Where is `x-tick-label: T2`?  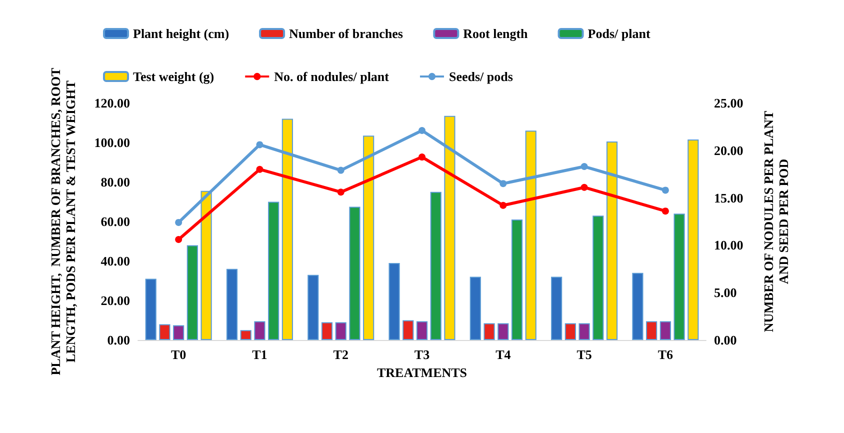 x-tick-label: T2 is located at coordinates (340, 354).